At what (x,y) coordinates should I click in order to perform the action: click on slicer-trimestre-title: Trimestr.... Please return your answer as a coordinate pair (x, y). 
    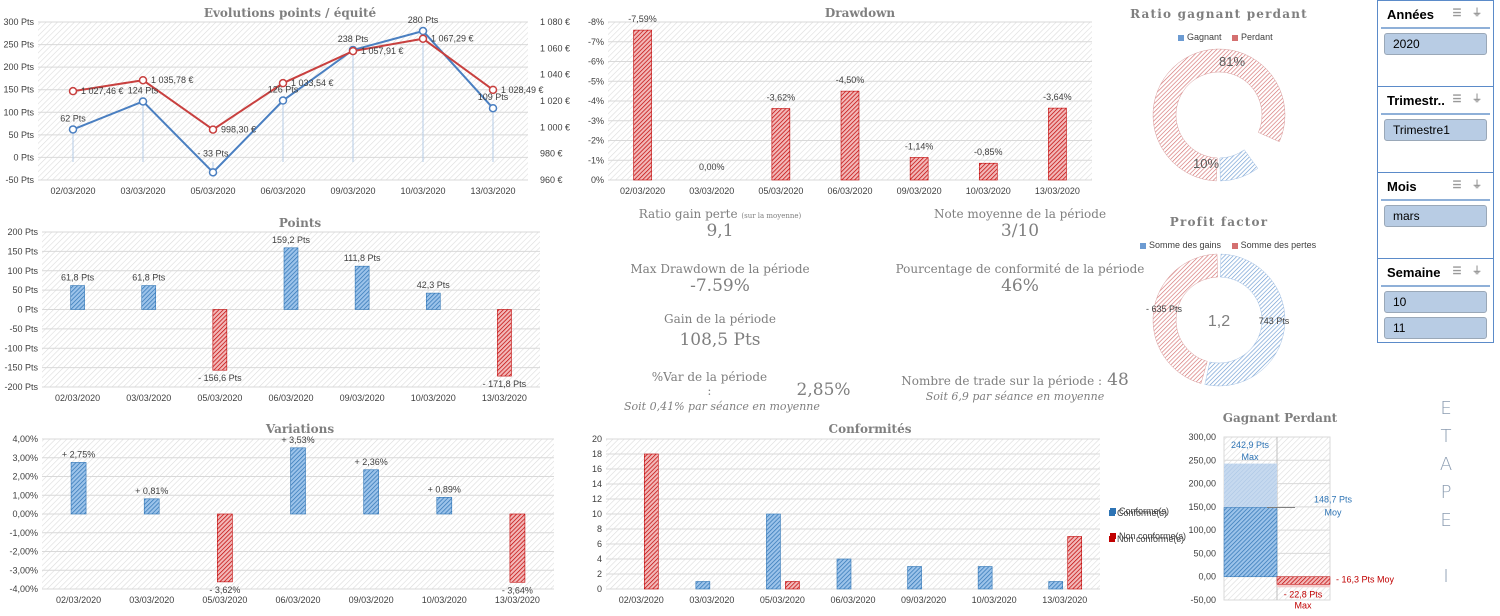
    Looking at the image, I should click on (1415, 100).